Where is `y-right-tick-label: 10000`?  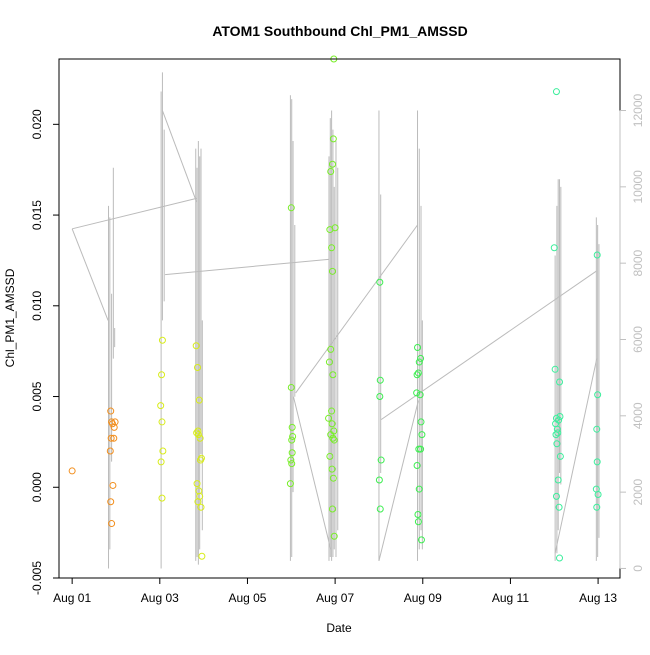
y-right-tick-label: 10000 is located at coordinates (638, 187).